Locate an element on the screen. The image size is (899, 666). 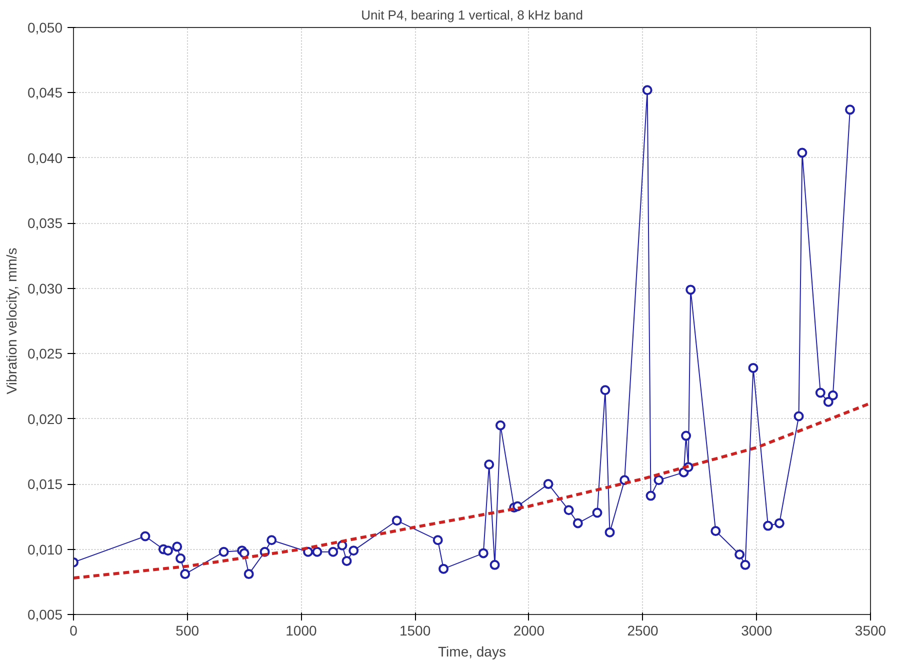
y-tick-label: 0,035 is located at coordinates (45, 223).